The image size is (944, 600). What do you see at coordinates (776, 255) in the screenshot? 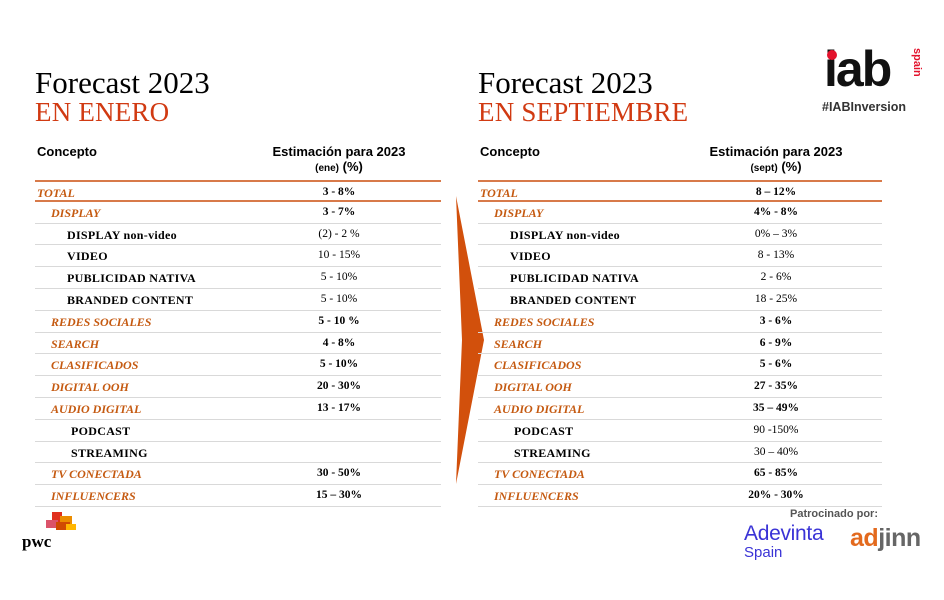
I see `row-value: 8 - 13%` at bounding box center [776, 255].